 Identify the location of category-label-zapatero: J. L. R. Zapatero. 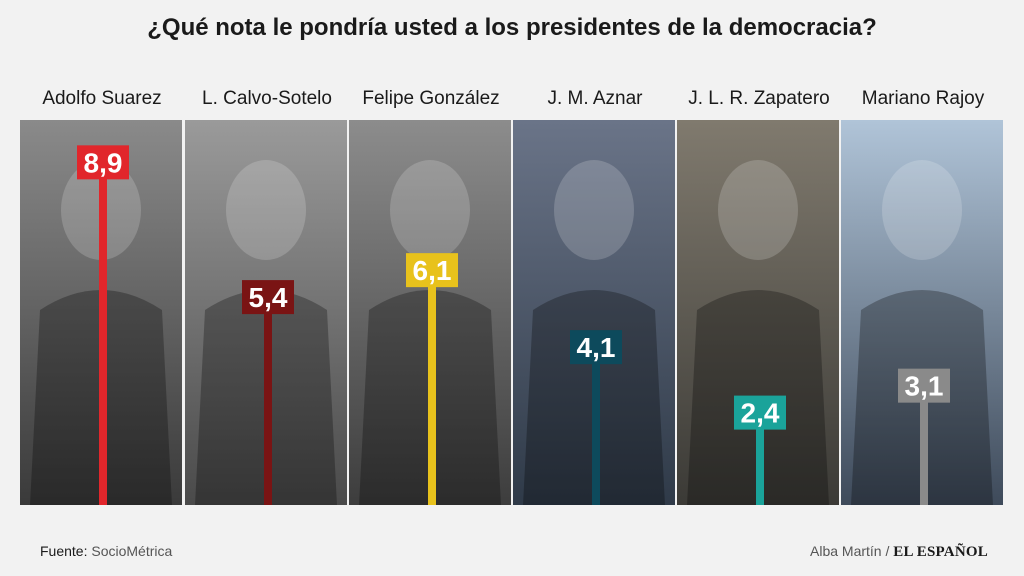
(759, 98).